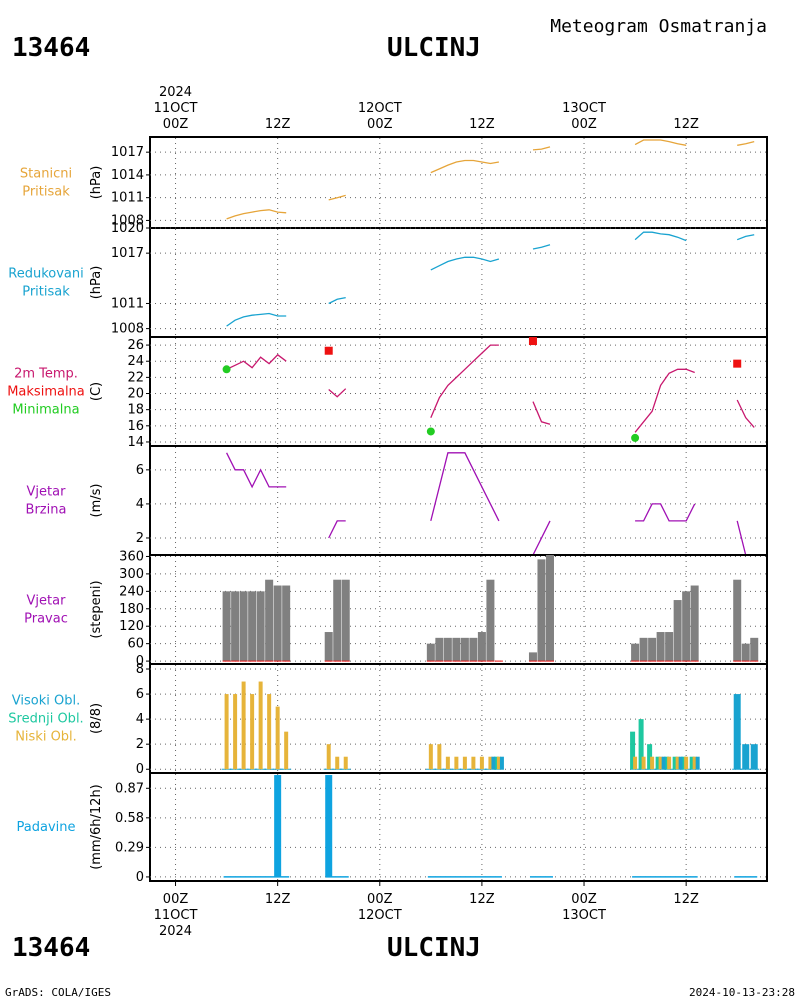  What do you see at coordinates (131, 574) in the screenshot?
I see `y-tick-label: 300` at bounding box center [131, 574].